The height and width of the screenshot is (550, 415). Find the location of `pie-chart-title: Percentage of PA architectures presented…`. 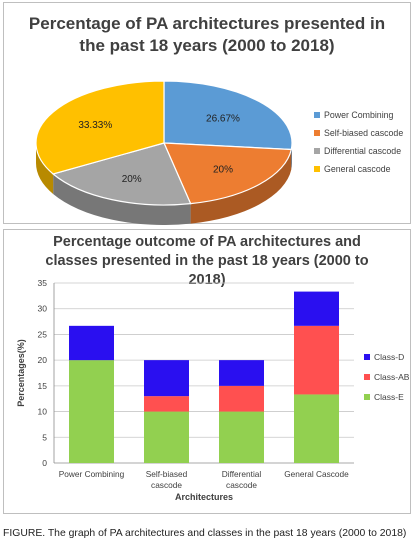

pie-chart-title: Percentage of PA architectures presented… is located at coordinates (207, 35).